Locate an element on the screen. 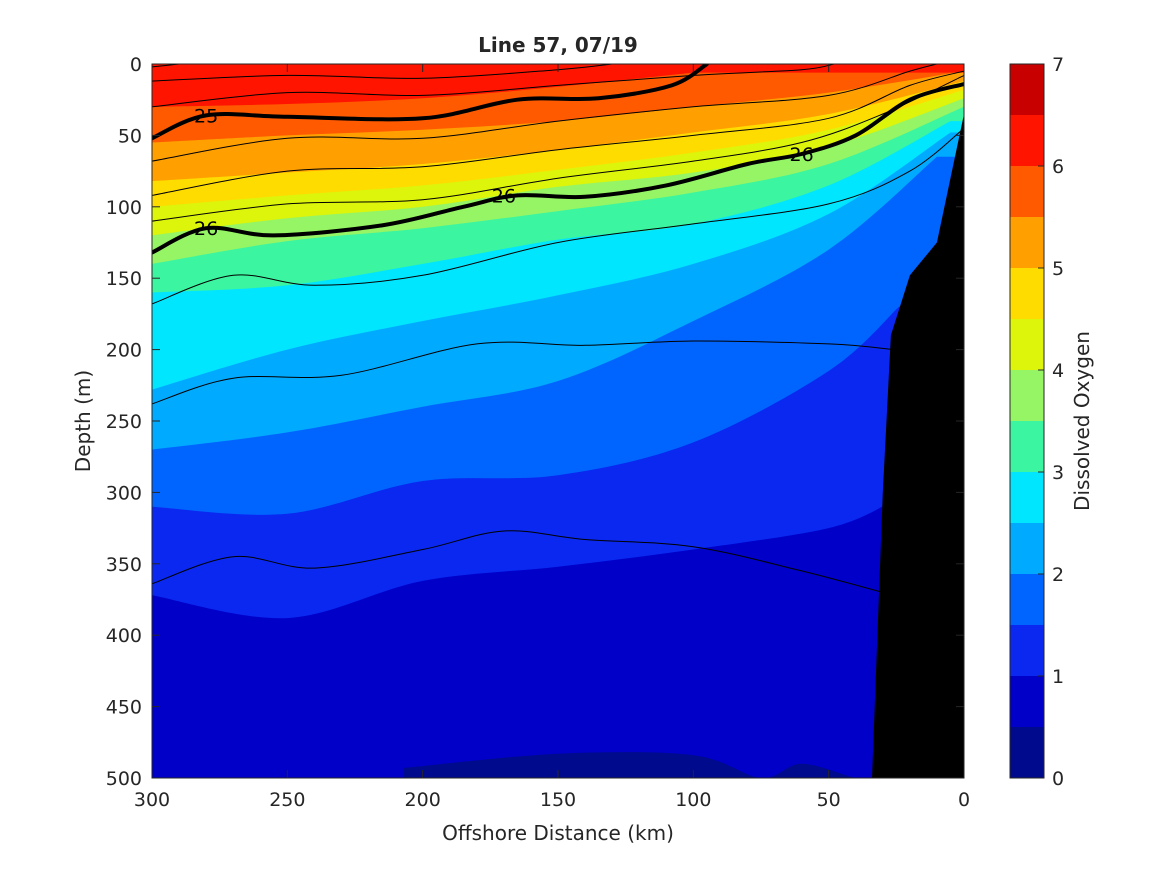  y-tick-label-6: 300 is located at coordinates (124, 493).